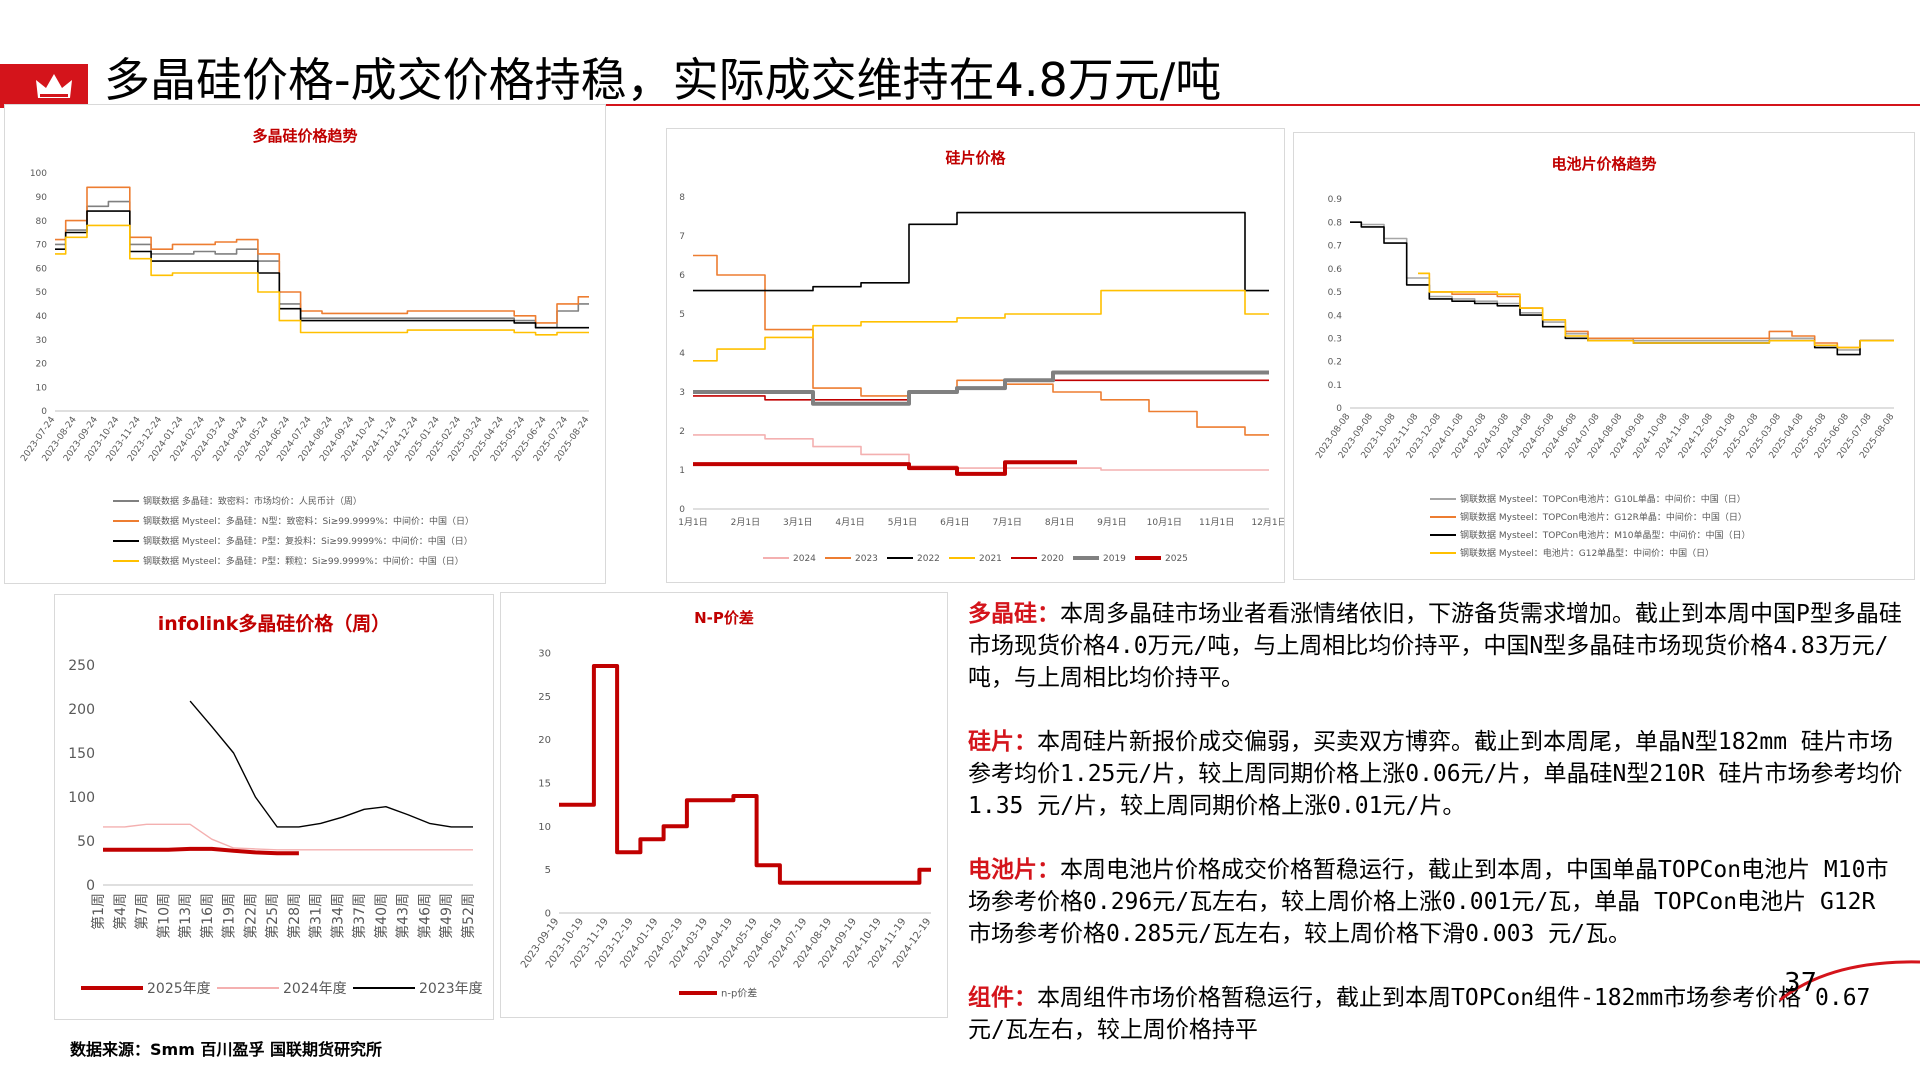 This screenshot has height=1080, width=1920. What do you see at coordinates (682, 354) in the screenshot?
I see `y-tick-label: 4` at bounding box center [682, 354].